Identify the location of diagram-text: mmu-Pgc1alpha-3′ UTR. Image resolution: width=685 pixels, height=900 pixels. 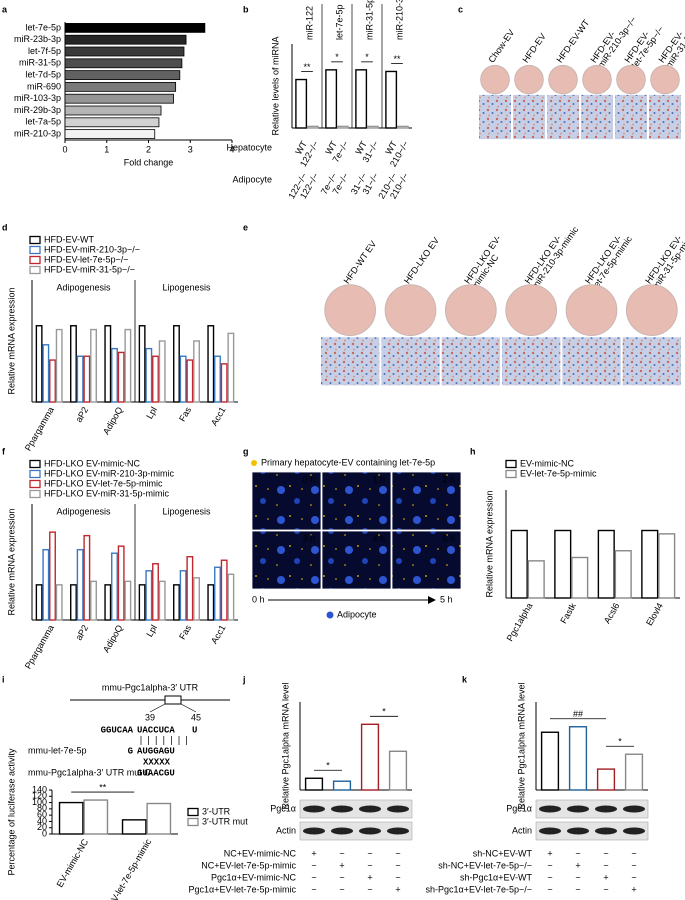
(150, 687).